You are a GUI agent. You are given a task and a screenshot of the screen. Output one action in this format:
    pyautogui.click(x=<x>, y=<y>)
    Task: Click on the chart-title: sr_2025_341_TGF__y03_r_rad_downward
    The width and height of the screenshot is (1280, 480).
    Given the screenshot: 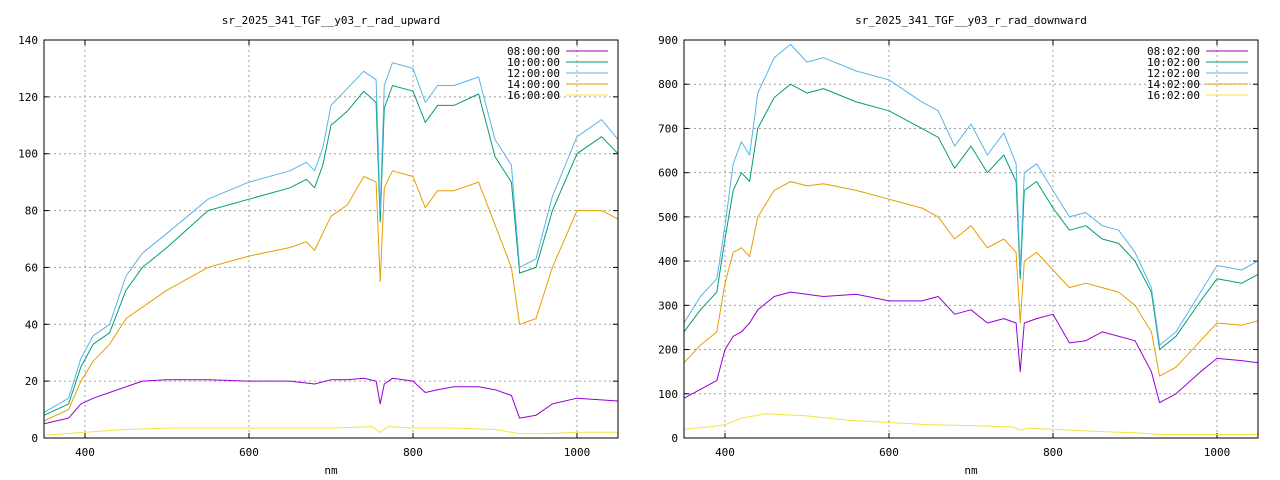 What is the action you would take?
    pyautogui.click(x=971, y=20)
    